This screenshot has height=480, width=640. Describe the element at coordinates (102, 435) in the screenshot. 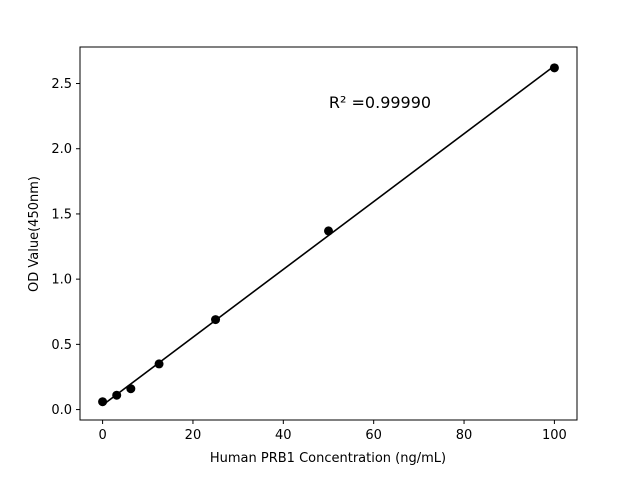

I see `x-tick-label: 0` at that location.